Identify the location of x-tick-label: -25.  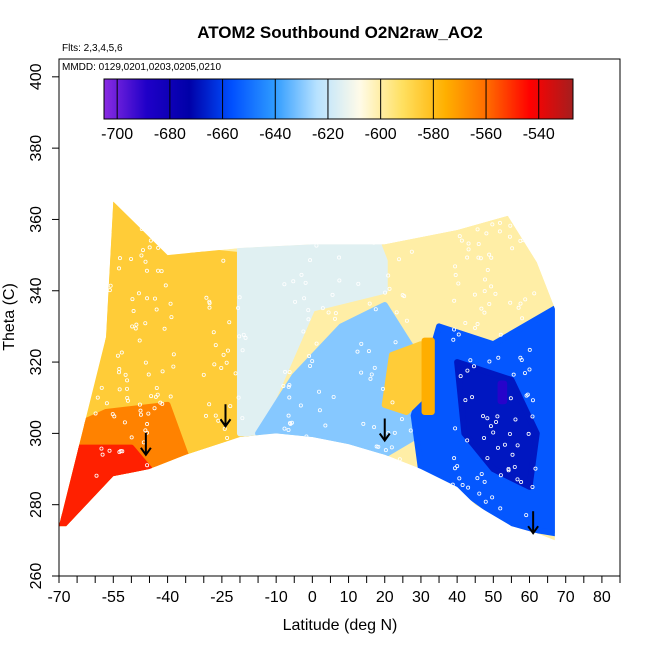
(221, 597).